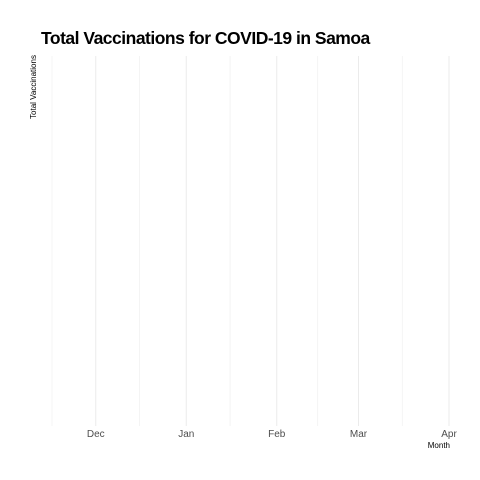 The height and width of the screenshot is (480, 480). Describe the element at coordinates (206, 38) in the screenshot. I see `chart-title: Total Vaccinations for COVID-19 in Samoa` at that location.